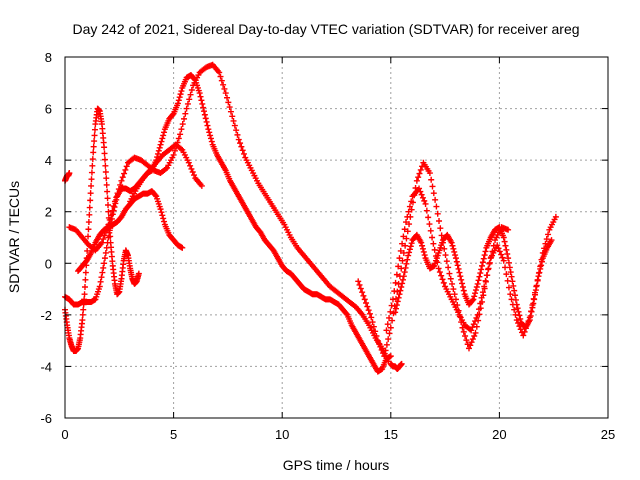 This screenshot has width=640, height=480. I want to click on series-track-i, so click(473, 277).